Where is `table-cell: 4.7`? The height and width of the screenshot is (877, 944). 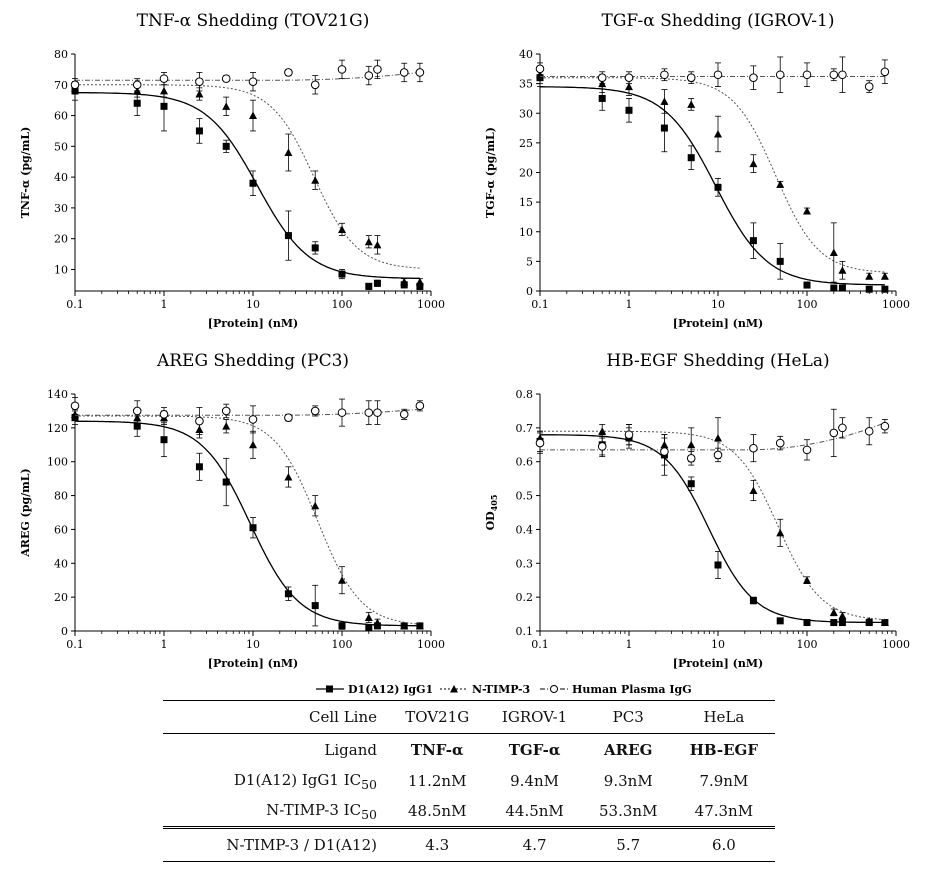 table-cell: 4.7 is located at coordinates (534, 844).